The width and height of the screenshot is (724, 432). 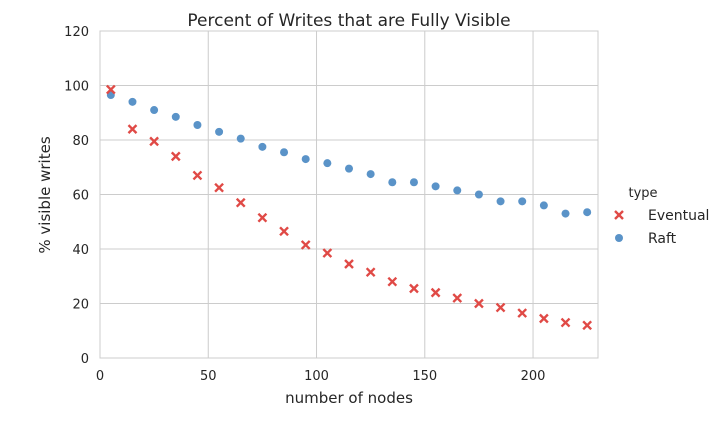 I want to click on x-tick-label: 50, so click(x=208, y=376).